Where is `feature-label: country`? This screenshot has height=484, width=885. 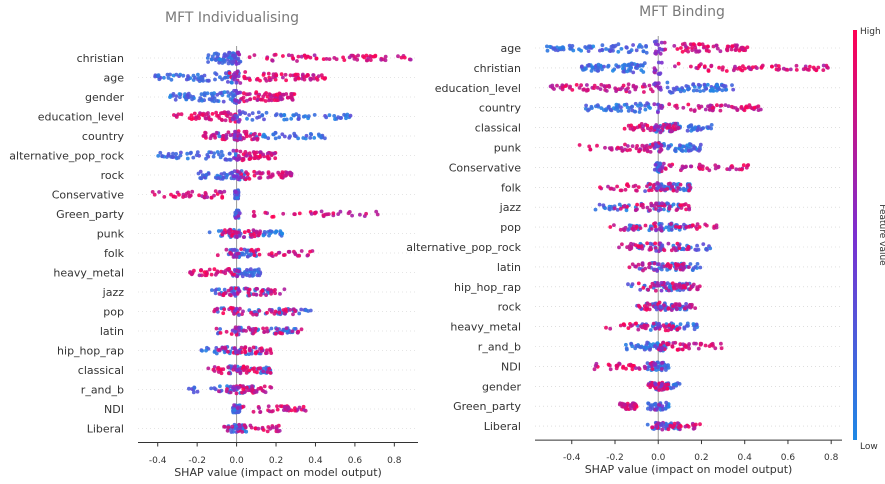
feature-label: country is located at coordinates (103, 136).